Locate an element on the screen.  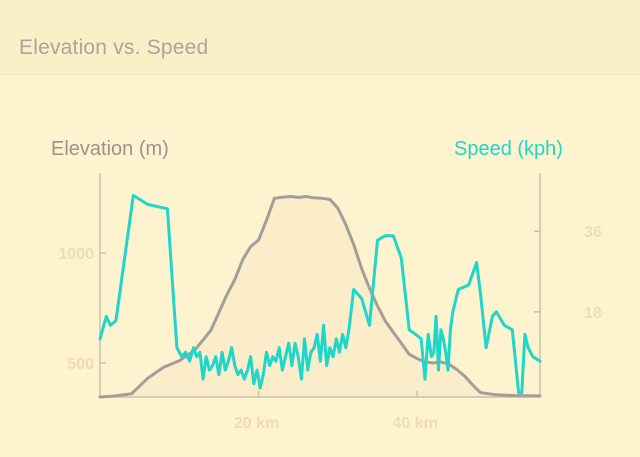
elevation-axis-label: Elevation (m) is located at coordinates (110, 149).